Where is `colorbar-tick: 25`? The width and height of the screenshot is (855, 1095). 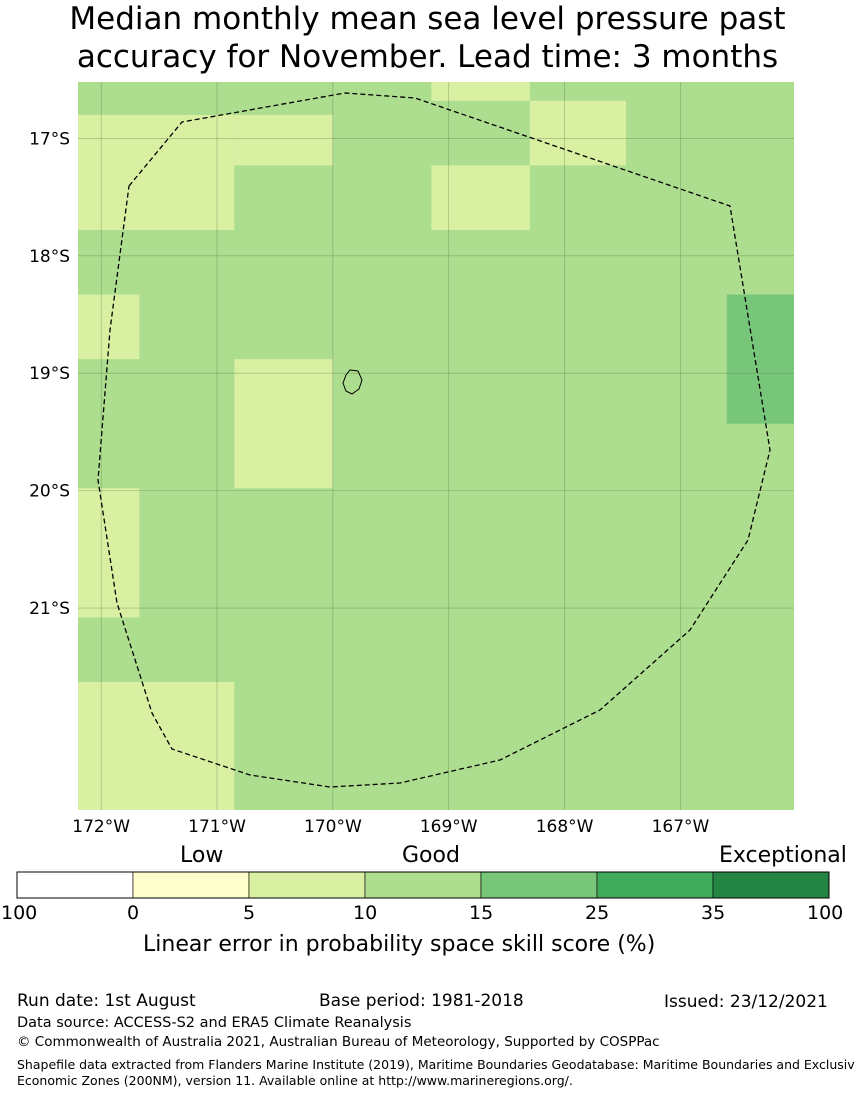
colorbar-tick: 25 is located at coordinates (597, 913).